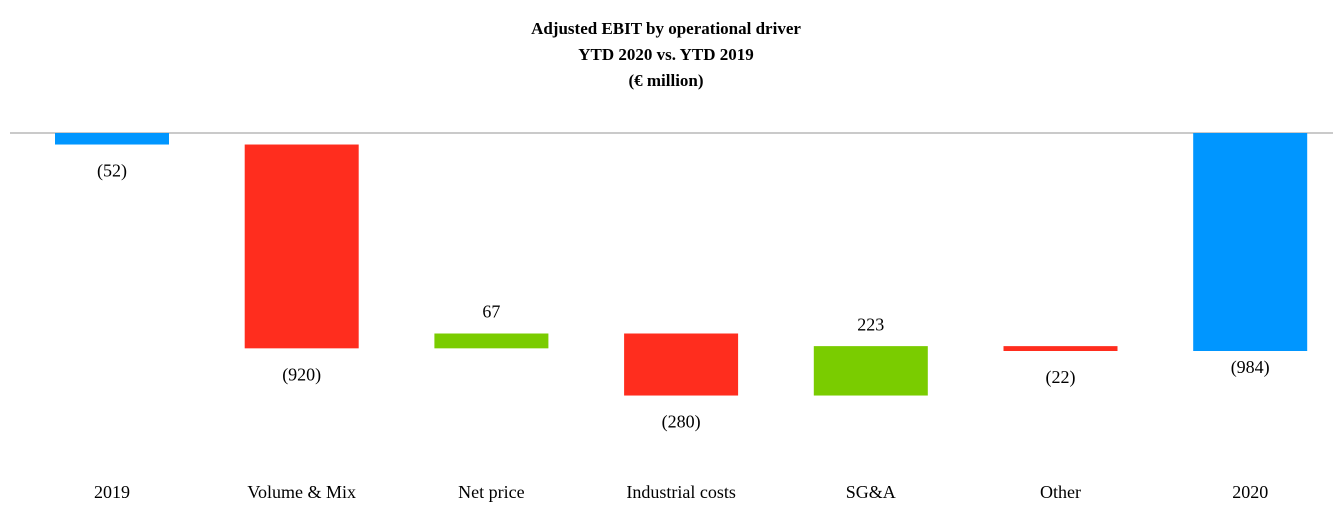 This screenshot has width=1333, height=508. I want to click on chart-subtitle: YTD 2020 vs. YTD 2019, so click(666, 54).